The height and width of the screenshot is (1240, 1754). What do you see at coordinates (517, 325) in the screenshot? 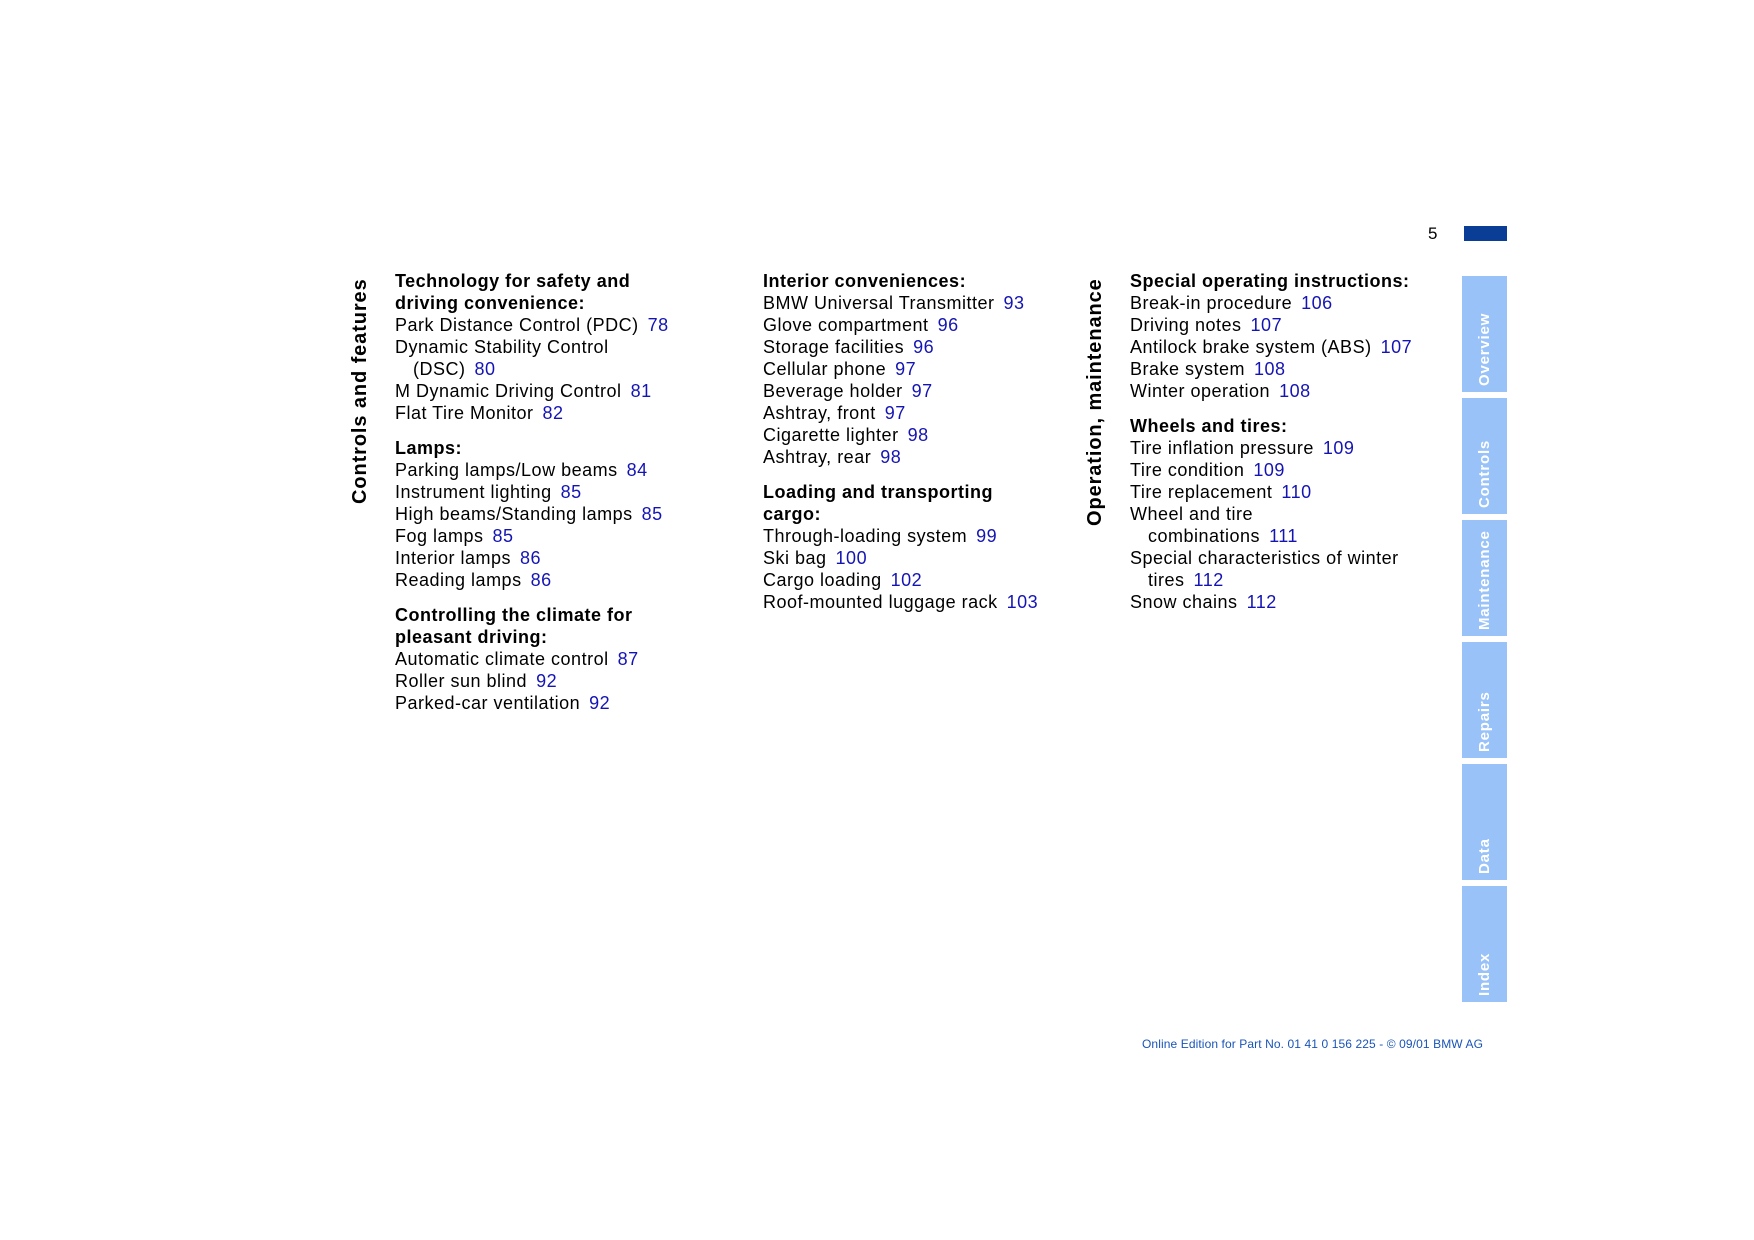
I see `entry-label: Park Distance Control (PDC)` at bounding box center [517, 325].